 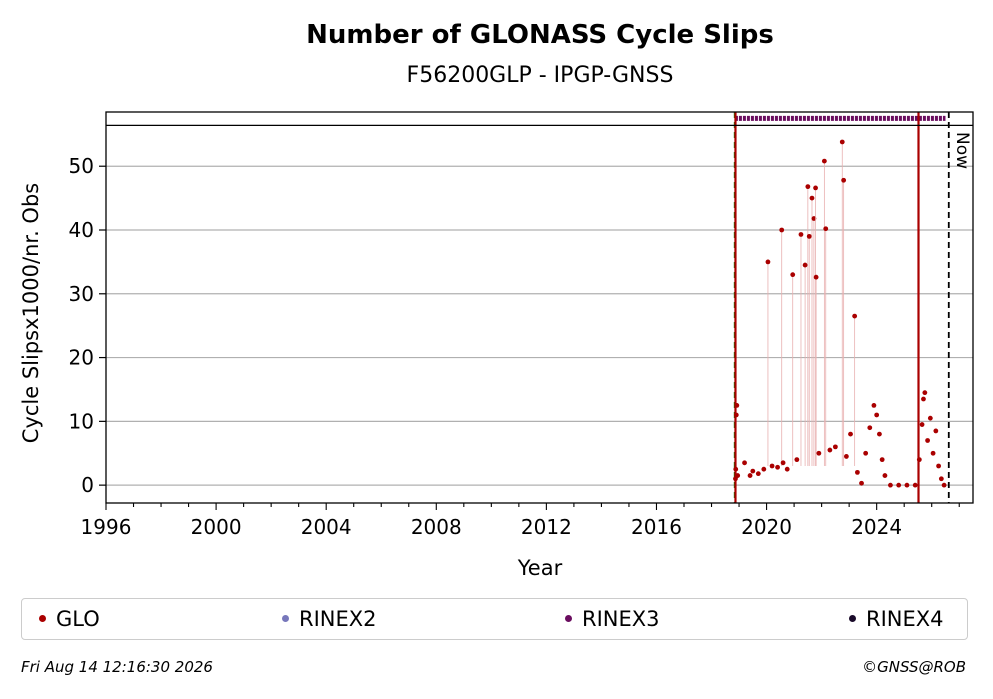 I want to click on legend-marker-glo, so click(x=42, y=618).